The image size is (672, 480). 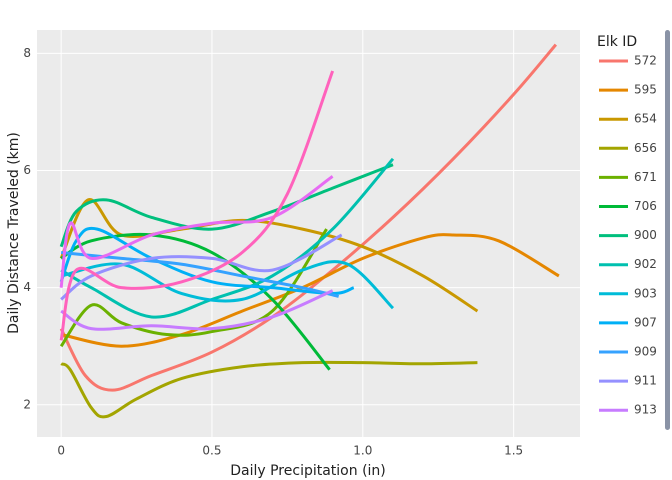 What do you see at coordinates (628, 235) in the screenshot?
I see `legend: 572 595 654 656 671 706 900 902 903 907 909 911 913` at bounding box center [628, 235].